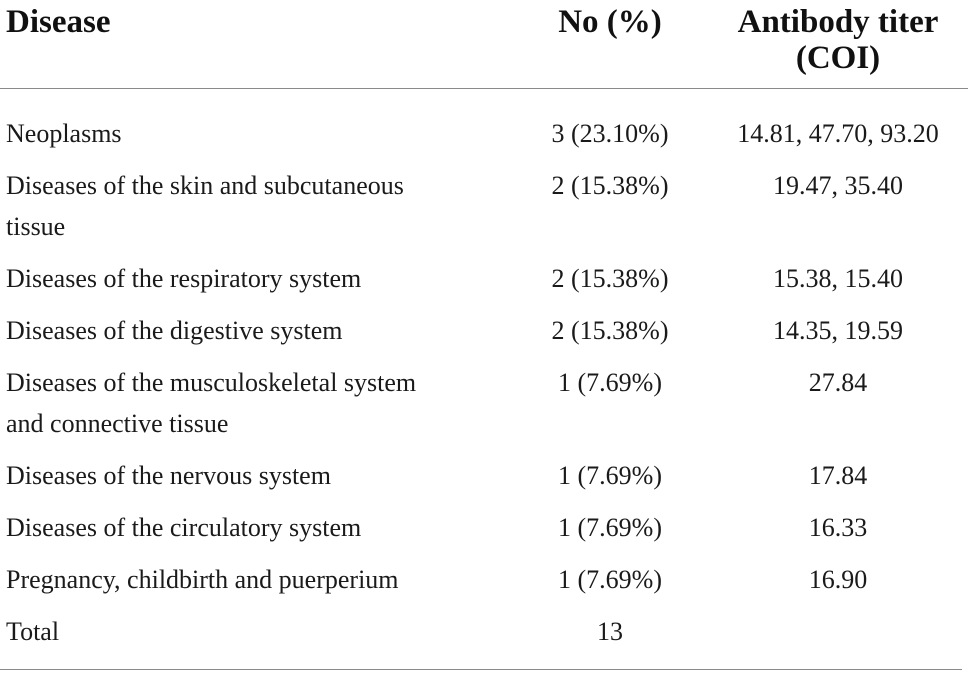 Image resolution: width=968 pixels, height=677 pixels. What do you see at coordinates (838, 475) in the screenshot?
I see `cell-titer: 17.84` at bounding box center [838, 475].